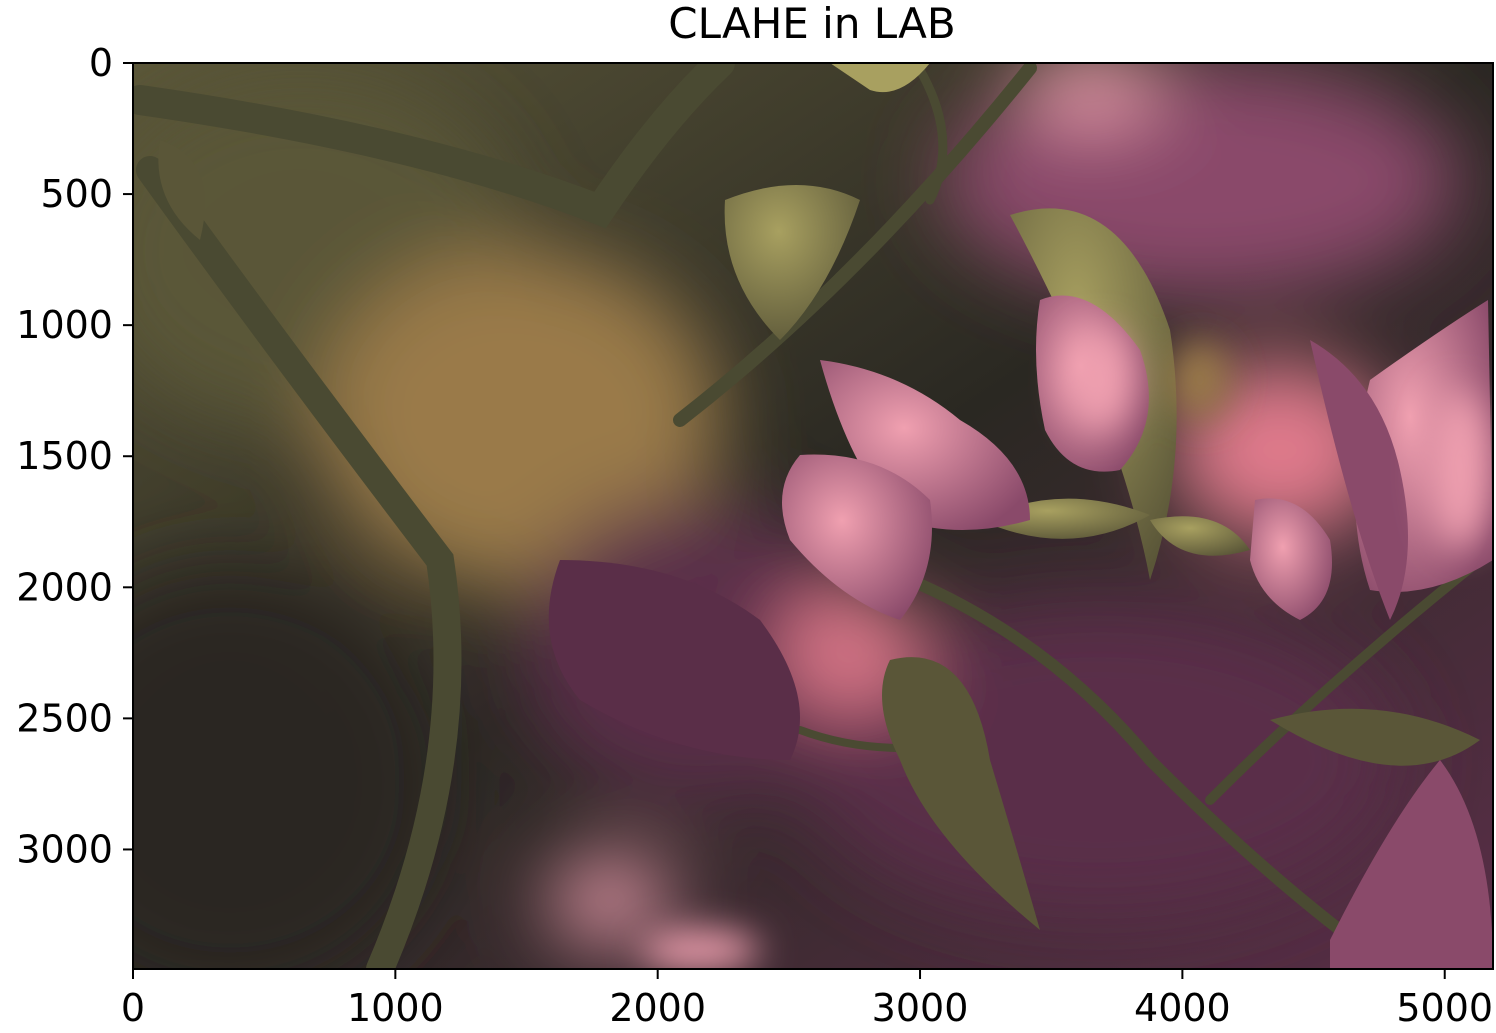  Describe the element at coordinates (64, 849) in the screenshot. I see `y-tick-label: 3000` at that location.